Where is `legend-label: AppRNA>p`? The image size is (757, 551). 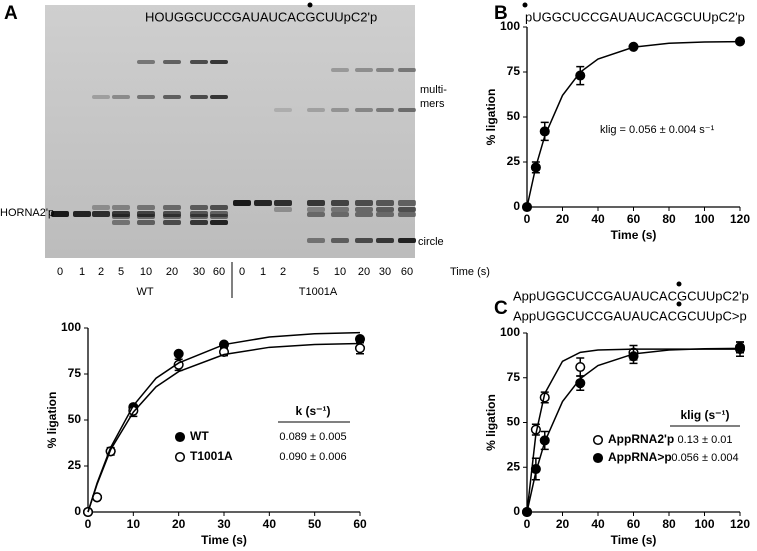
legend-label: AppRNA>p is located at coordinates (640, 457).